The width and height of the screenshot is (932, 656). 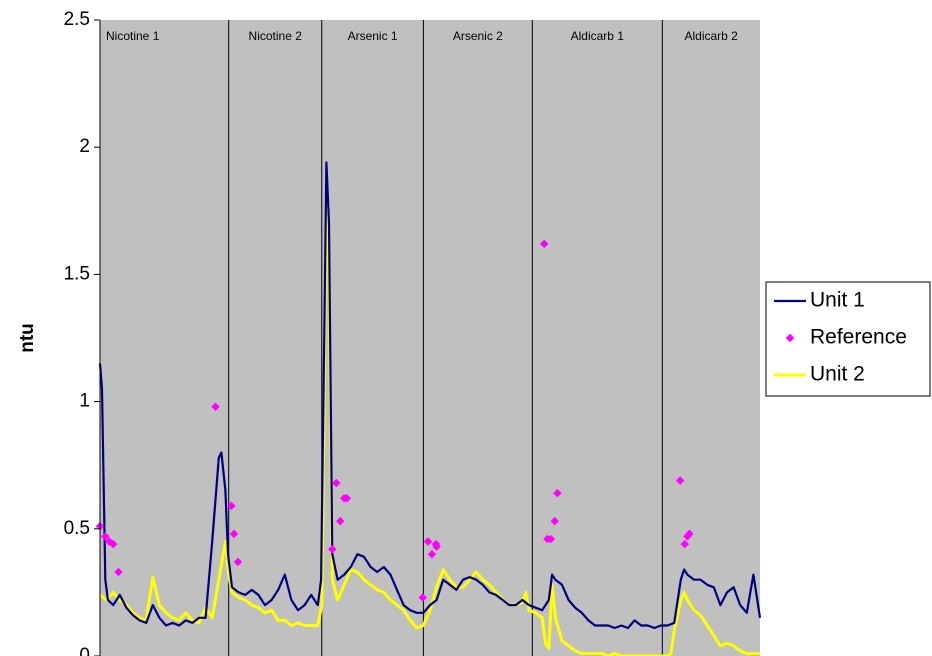 I want to click on legend: Unit 1 Reference Unit 2, so click(x=848, y=339).